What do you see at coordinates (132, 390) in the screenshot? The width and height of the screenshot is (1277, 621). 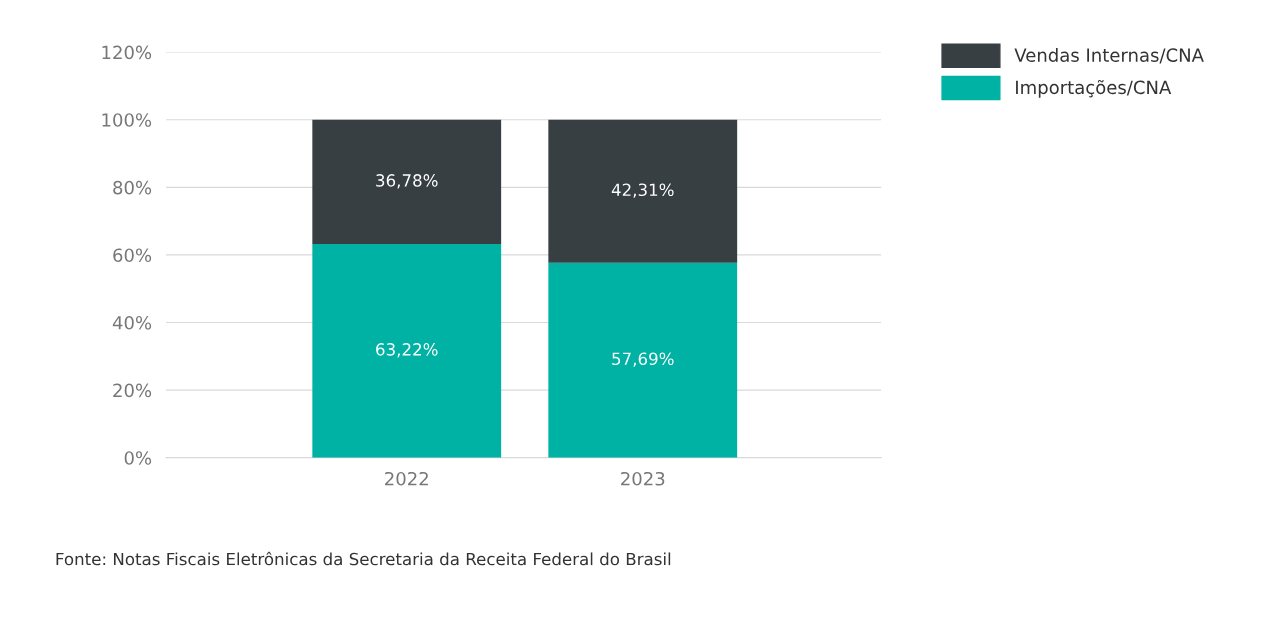 I see `y-tick-label: 20%` at bounding box center [132, 390].